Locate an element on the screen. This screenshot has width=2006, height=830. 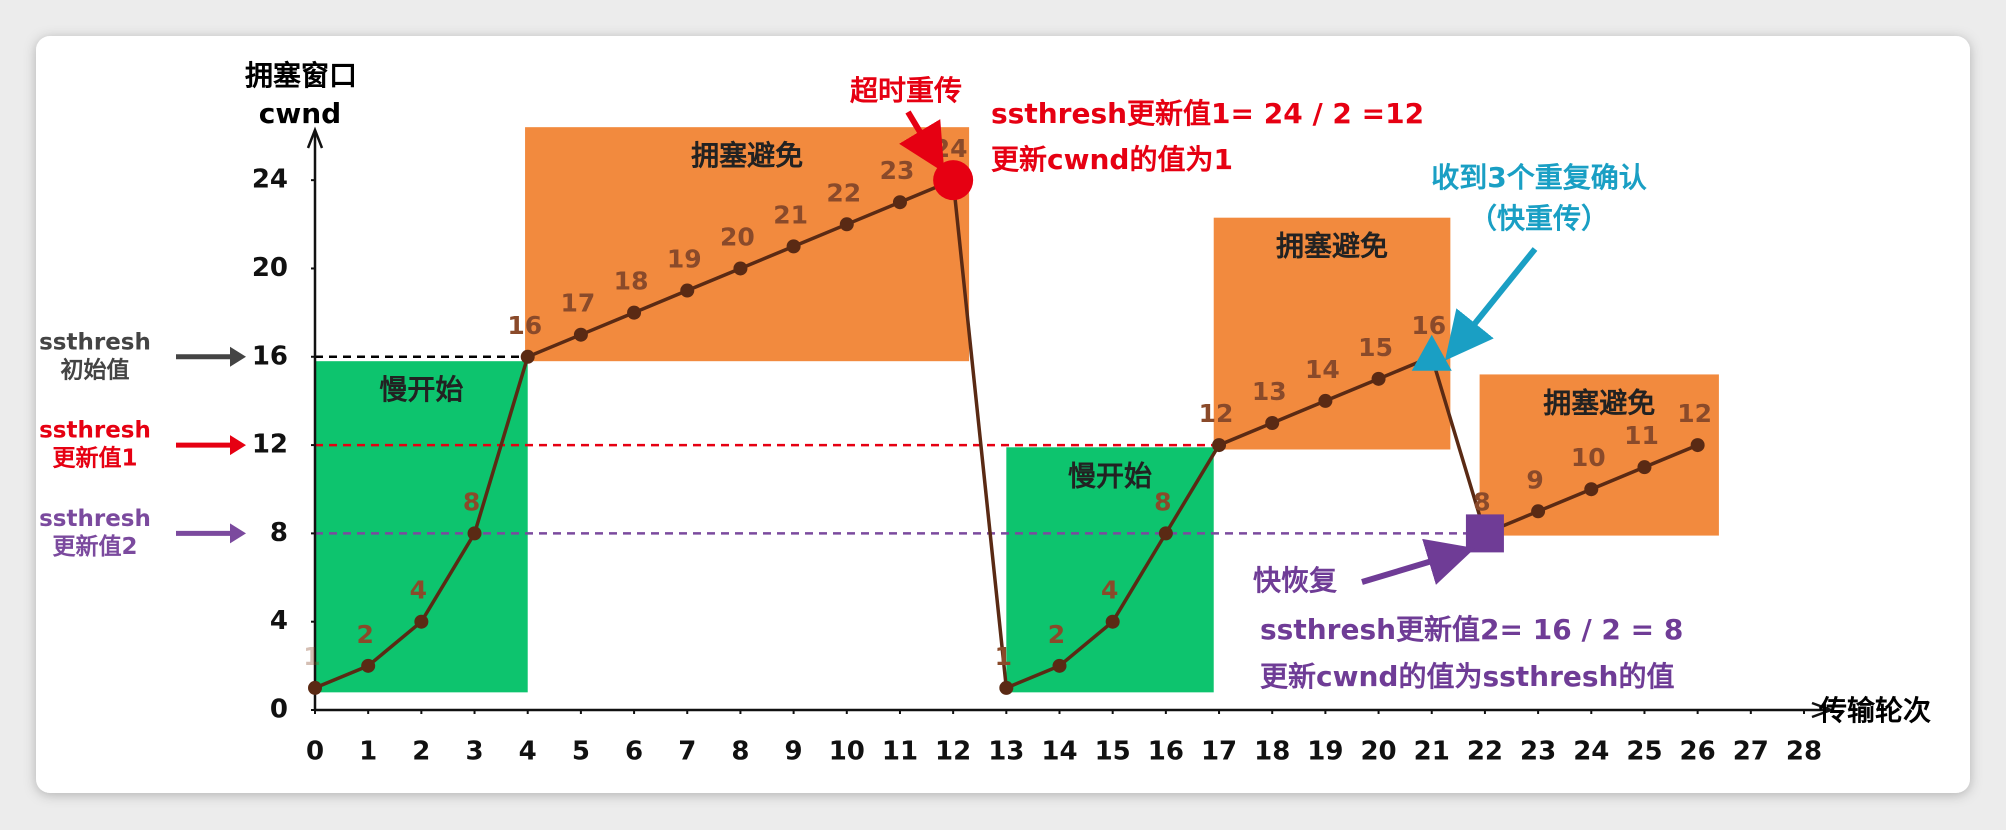
x-tick-label: 19 is located at coordinates (1325, 752).